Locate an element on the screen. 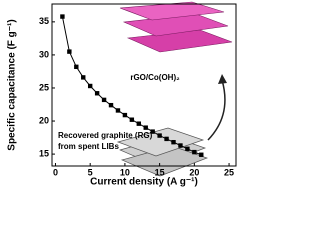 The width and height of the screenshot is (320, 240). y-tick-label: 20 is located at coordinates (44, 120).